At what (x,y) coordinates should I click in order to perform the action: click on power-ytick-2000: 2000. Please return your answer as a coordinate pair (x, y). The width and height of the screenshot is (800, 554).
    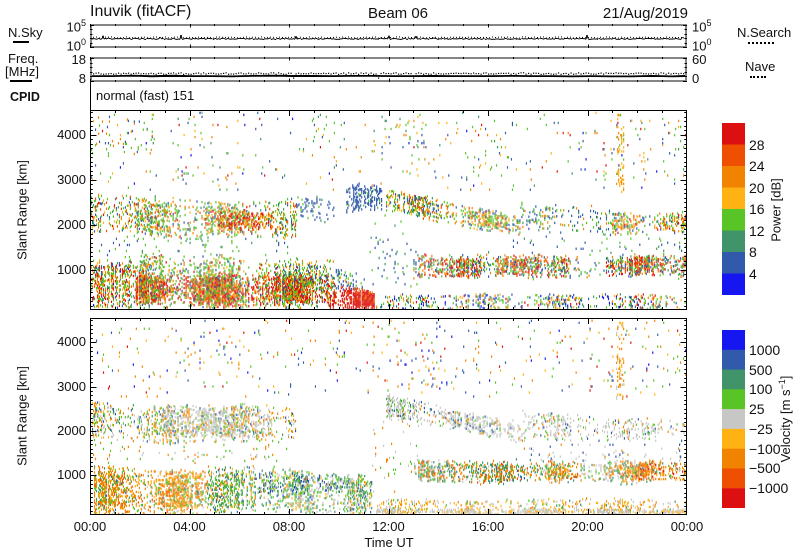
    Looking at the image, I should click on (71, 224).